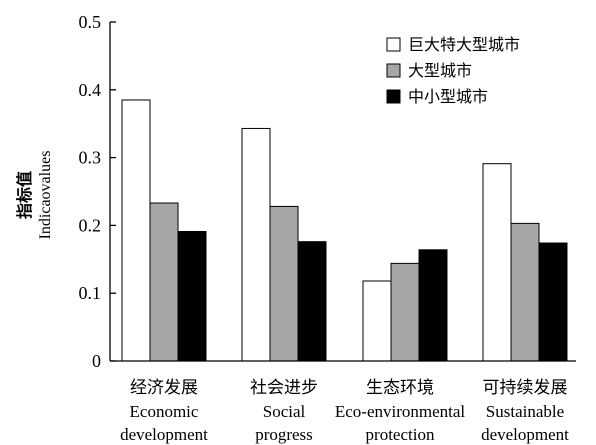 The width and height of the screenshot is (596, 445). Describe the element at coordinates (400, 434) in the screenshot. I see `category-label-en-line2: protection` at that location.